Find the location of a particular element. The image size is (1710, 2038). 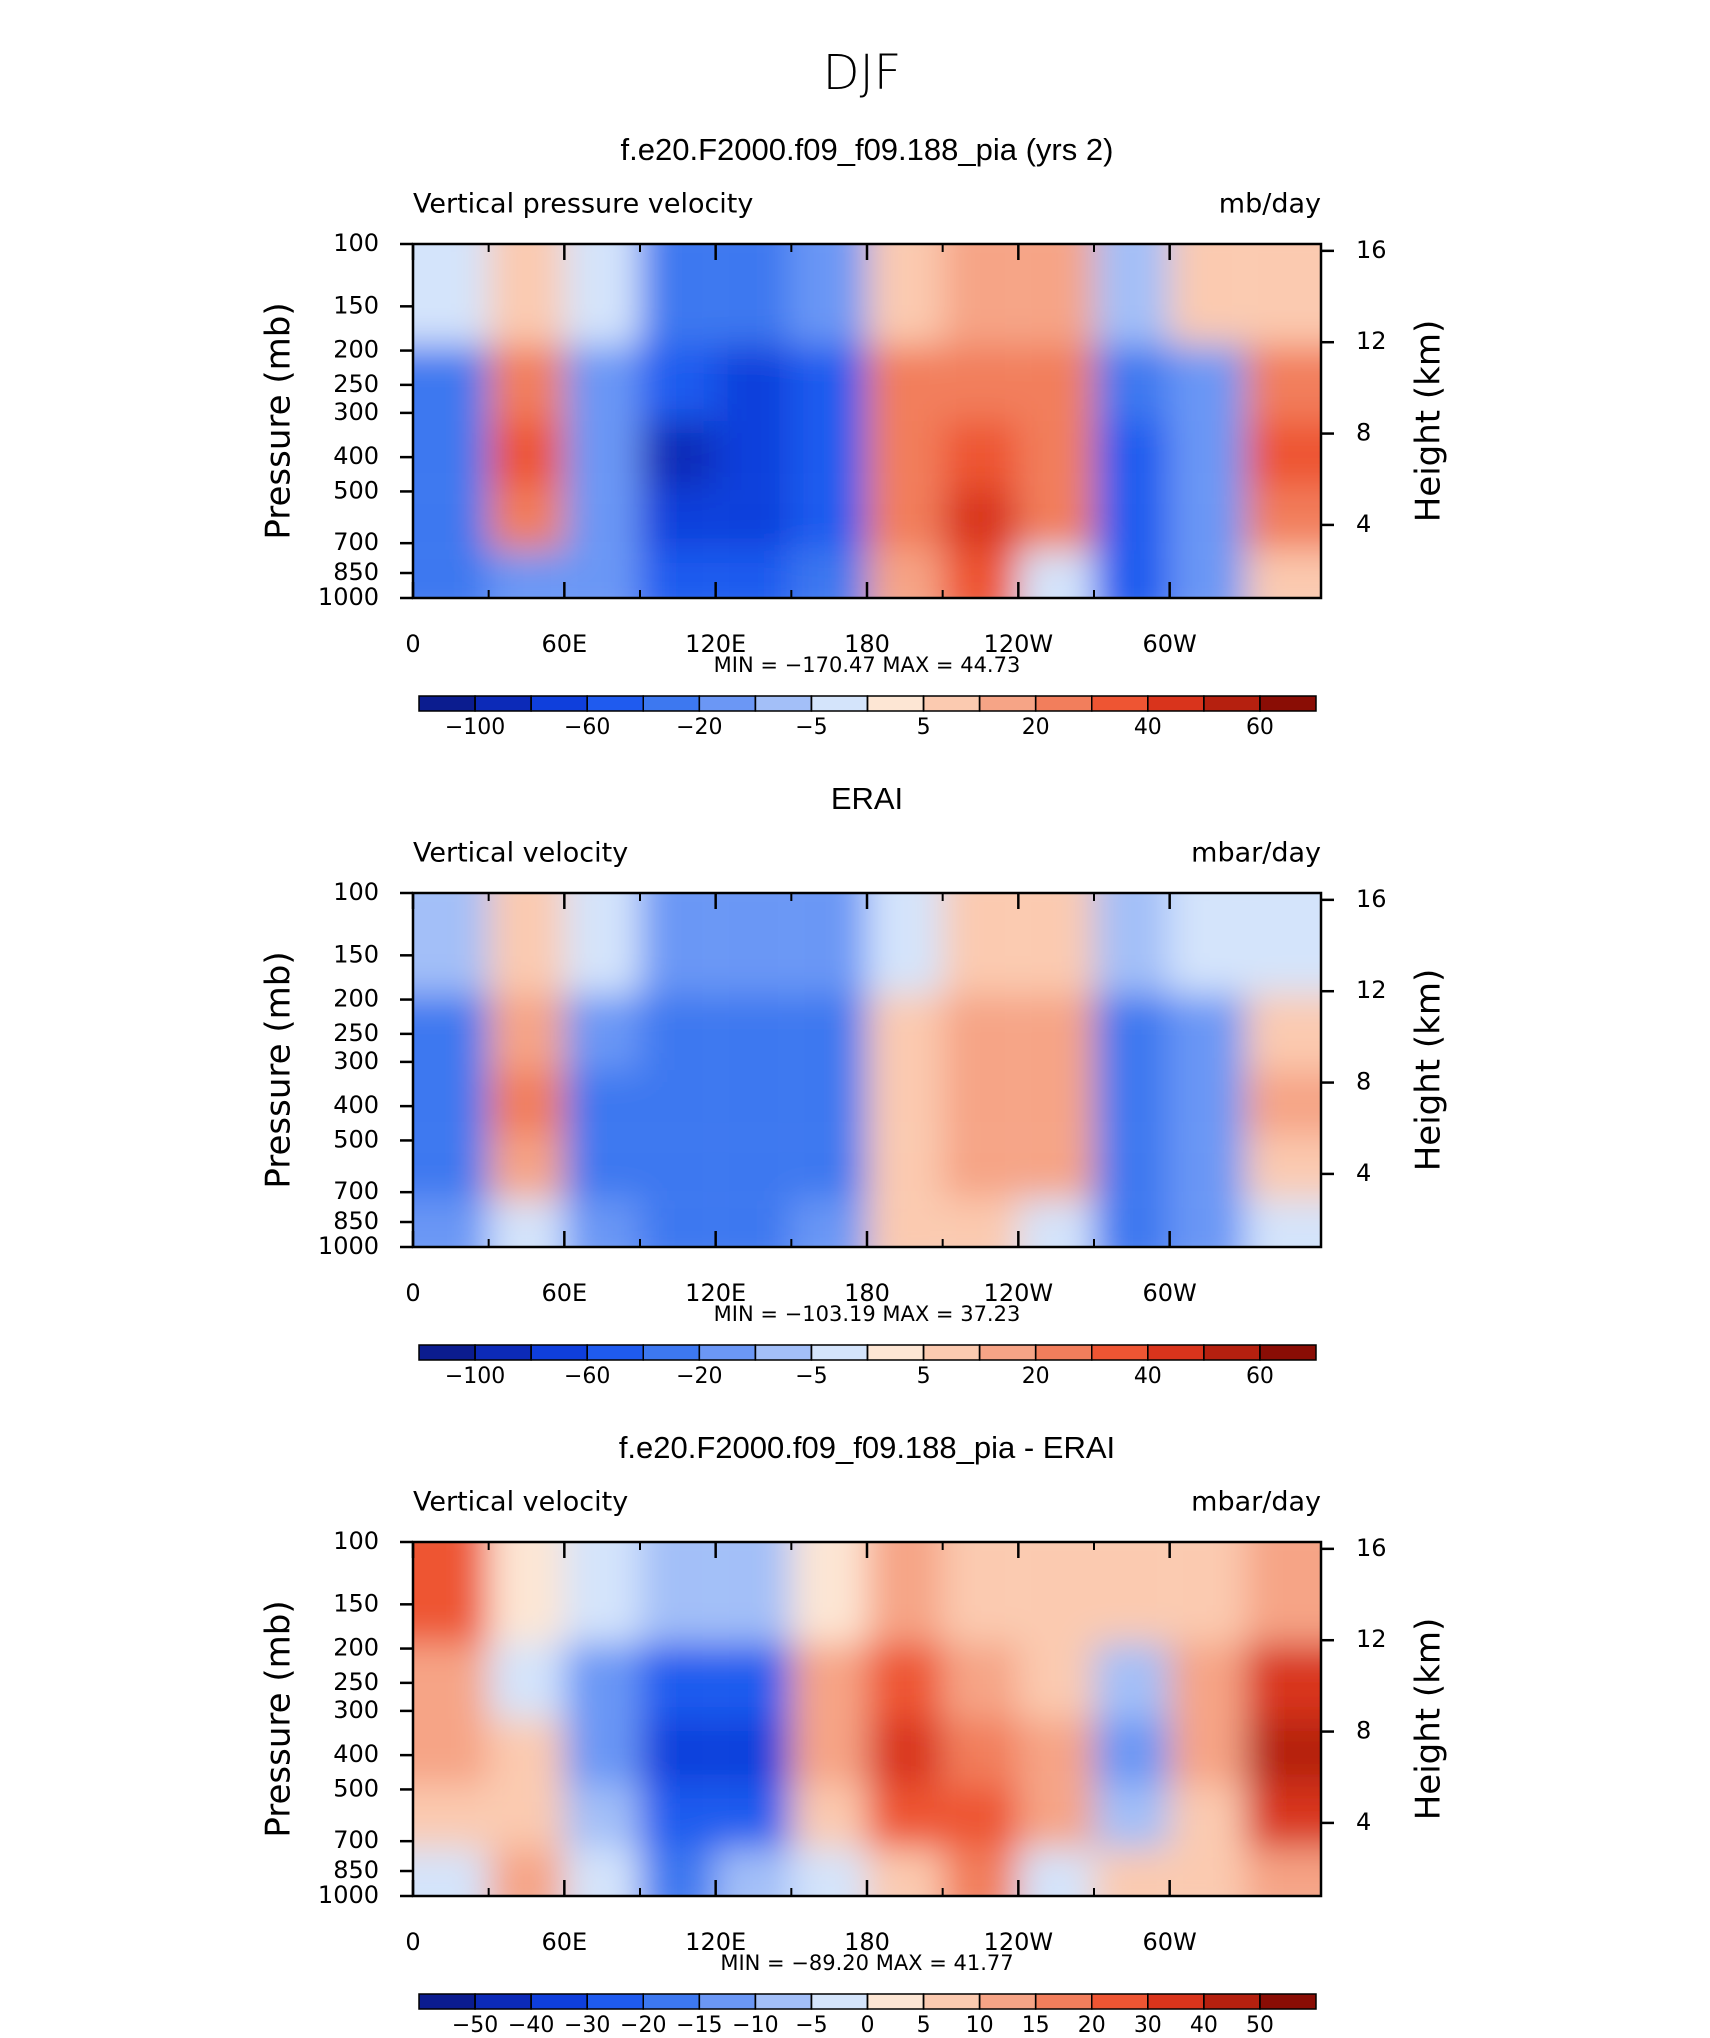

colorbar-label: 10 is located at coordinates (980, 2025).